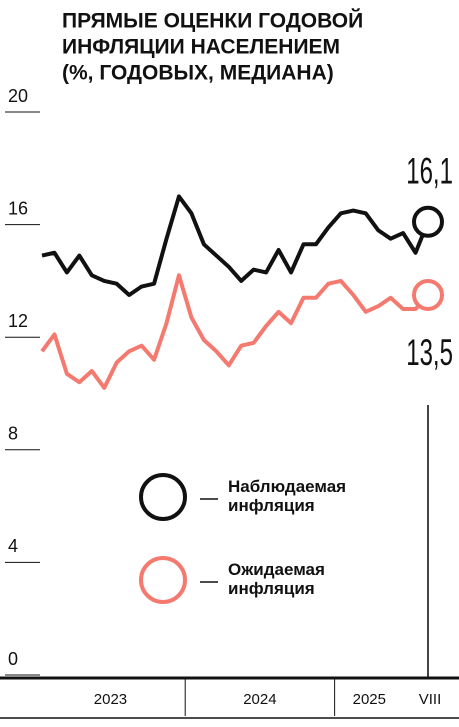 The width and height of the screenshot is (459, 727). Describe the element at coordinates (369, 699) in the screenshot. I see `x-group-label: 2025` at that location.